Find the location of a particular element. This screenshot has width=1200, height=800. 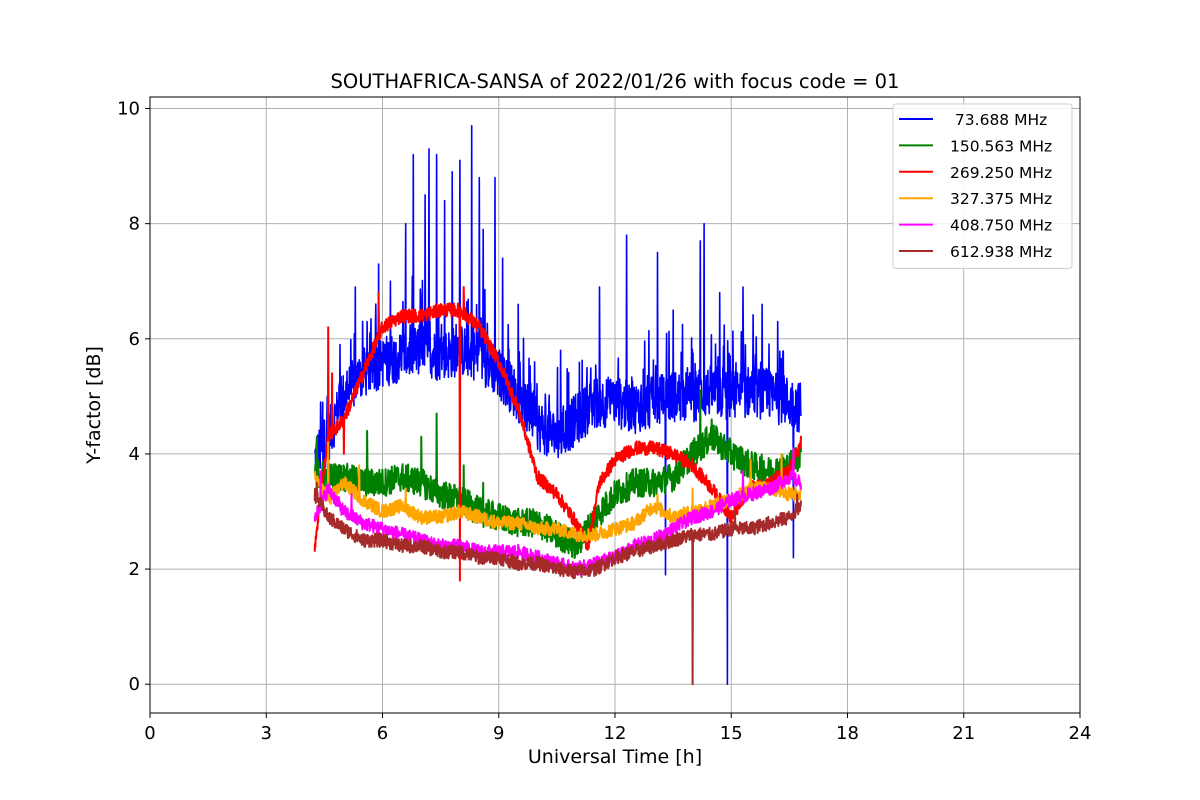

legend-entry: 408.750 MHz is located at coordinates (1001, 226).